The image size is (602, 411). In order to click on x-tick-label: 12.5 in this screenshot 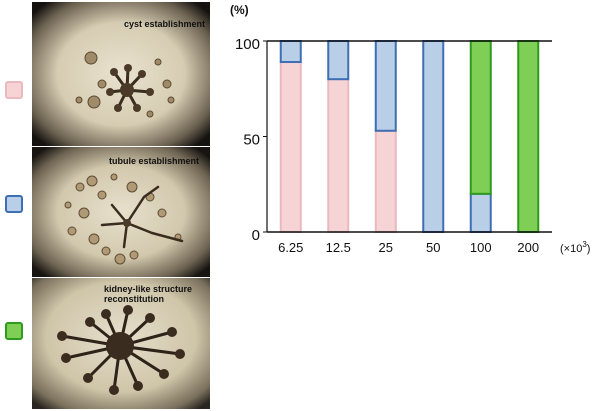, I will do `click(338, 247)`.